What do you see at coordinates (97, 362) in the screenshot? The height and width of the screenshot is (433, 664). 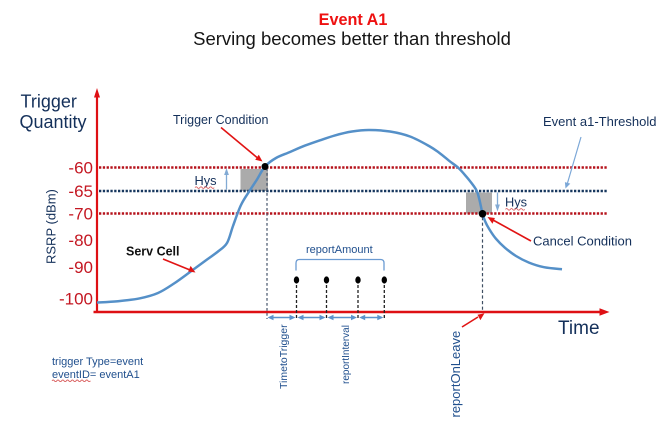 I see `svg-text: trigger Type=event` at bounding box center [97, 362].